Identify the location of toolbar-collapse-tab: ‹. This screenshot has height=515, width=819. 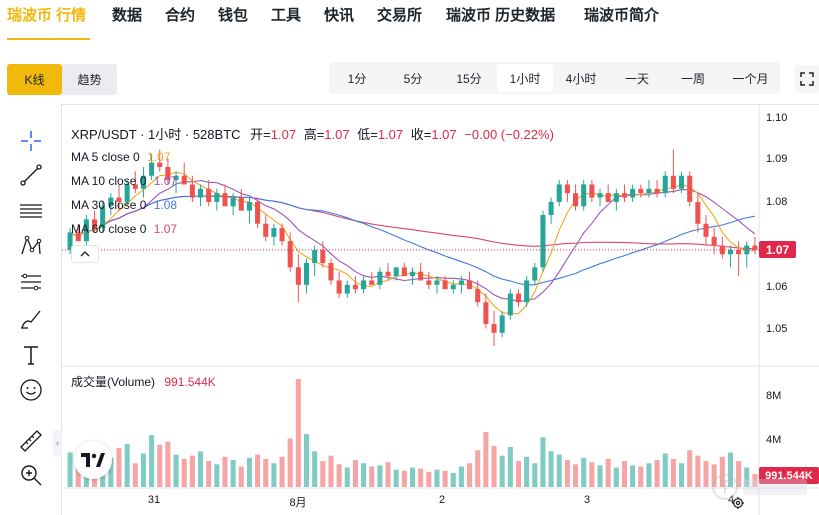
(57, 443).